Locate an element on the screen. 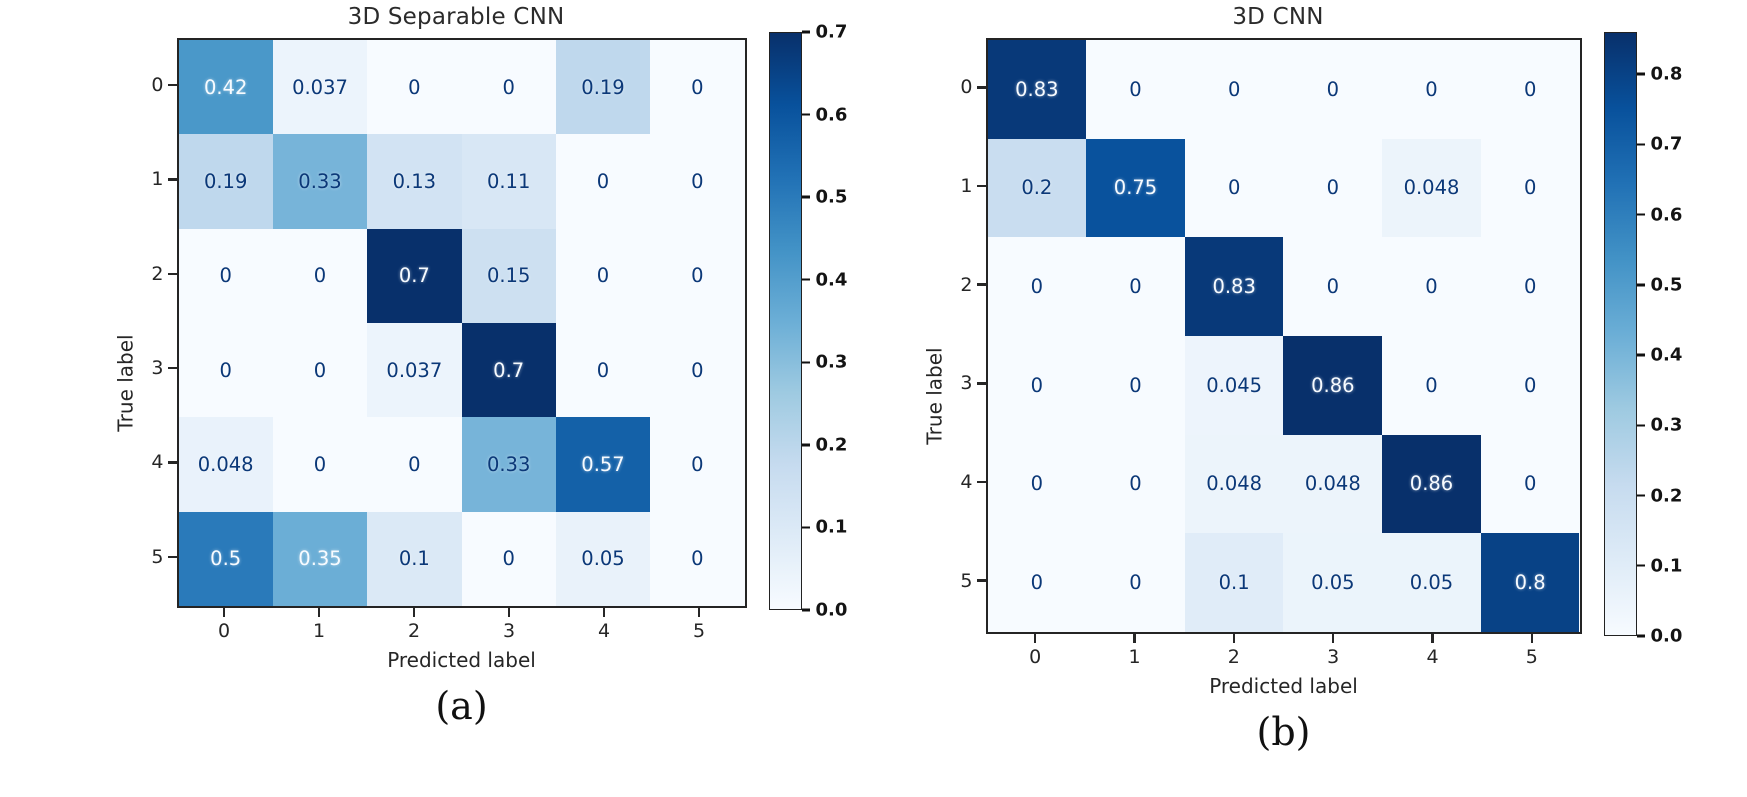 The image size is (1747, 797). y-axis-title-text: True label is located at coordinates (934, 396).